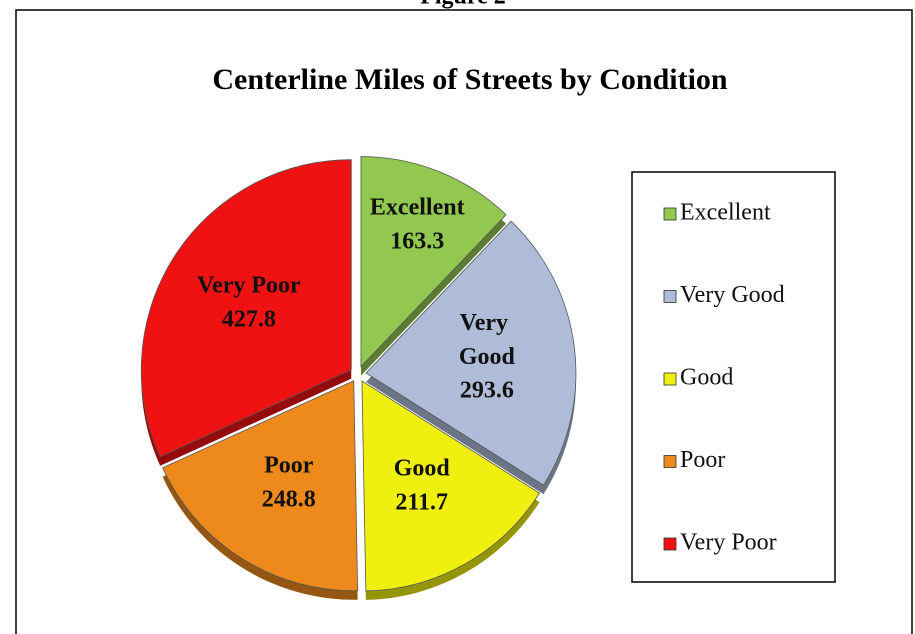  What do you see at coordinates (249, 319) in the screenshot?
I see `slice-value: 427.8` at bounding box center [249, 319].